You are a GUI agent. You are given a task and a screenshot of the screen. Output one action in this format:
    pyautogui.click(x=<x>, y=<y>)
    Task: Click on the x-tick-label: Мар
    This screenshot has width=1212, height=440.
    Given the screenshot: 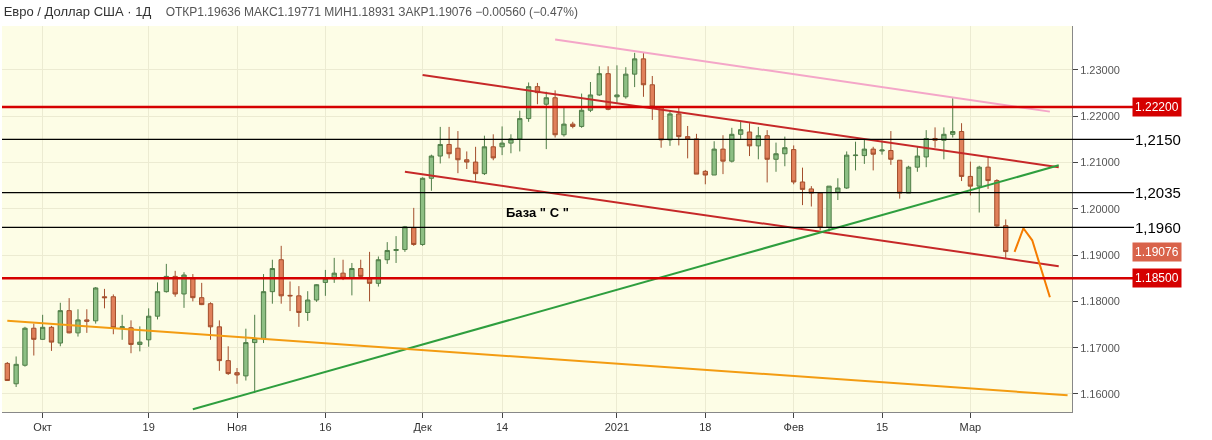 What is the action you would take?
    pyautogui.click(x=970, y=427)
    